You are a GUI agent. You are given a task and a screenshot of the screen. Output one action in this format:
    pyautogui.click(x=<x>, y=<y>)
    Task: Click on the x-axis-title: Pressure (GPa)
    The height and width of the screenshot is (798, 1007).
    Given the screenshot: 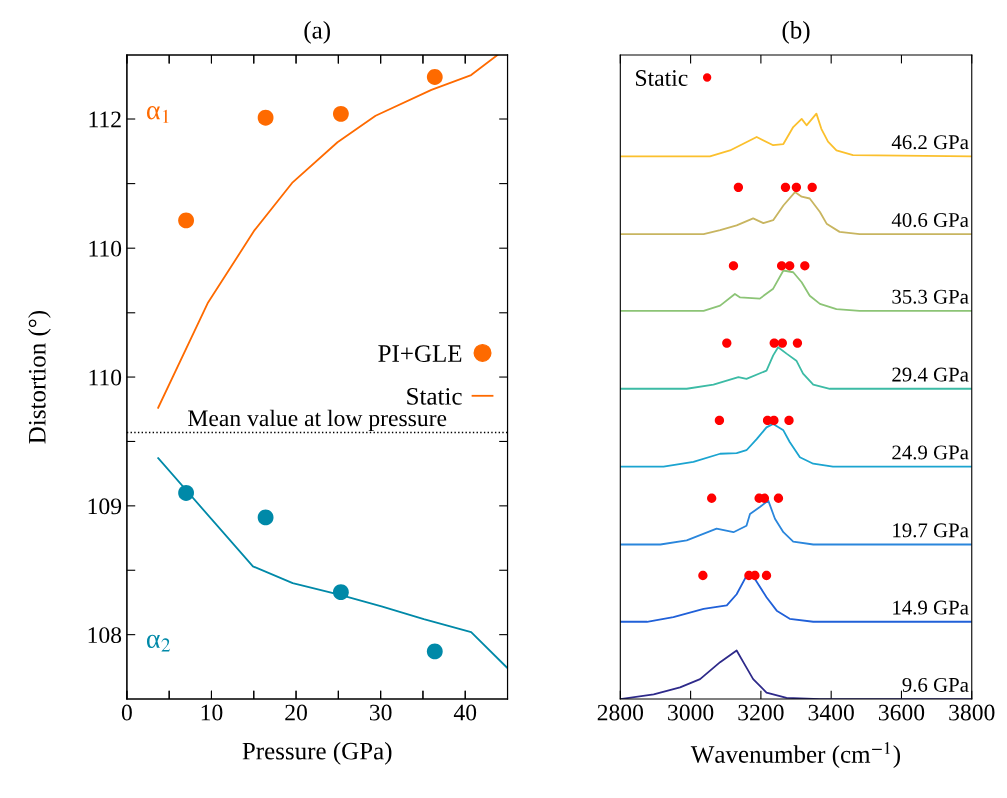 What is the action you would take?
    pyautogui.click(x=317, y=753)
    